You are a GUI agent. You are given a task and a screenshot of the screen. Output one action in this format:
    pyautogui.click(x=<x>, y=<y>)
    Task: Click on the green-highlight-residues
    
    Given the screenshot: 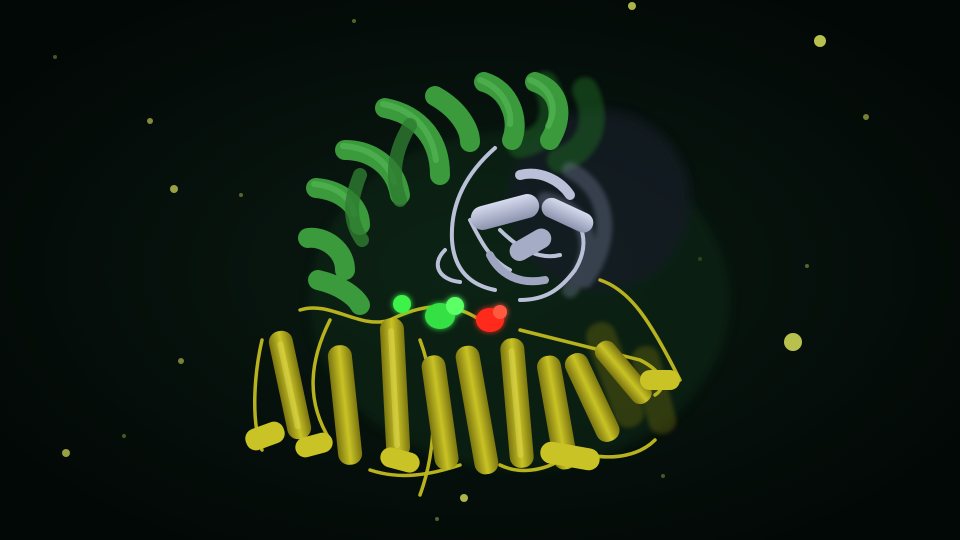 What is the action you would take?
    pyautogui.click(x=428, y=312)
    